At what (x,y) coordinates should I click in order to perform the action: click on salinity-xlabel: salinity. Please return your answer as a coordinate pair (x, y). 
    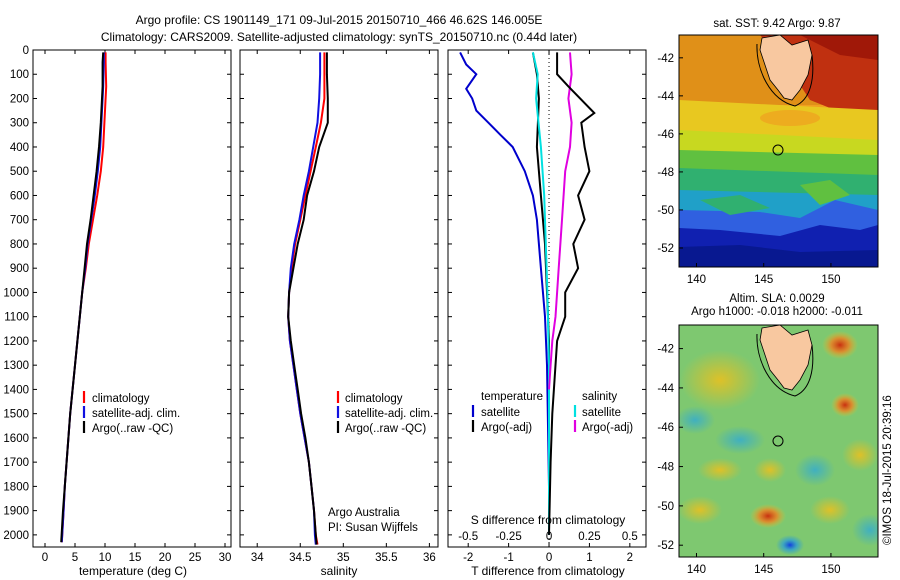
    Looking at the image, I should click on (339, 571).